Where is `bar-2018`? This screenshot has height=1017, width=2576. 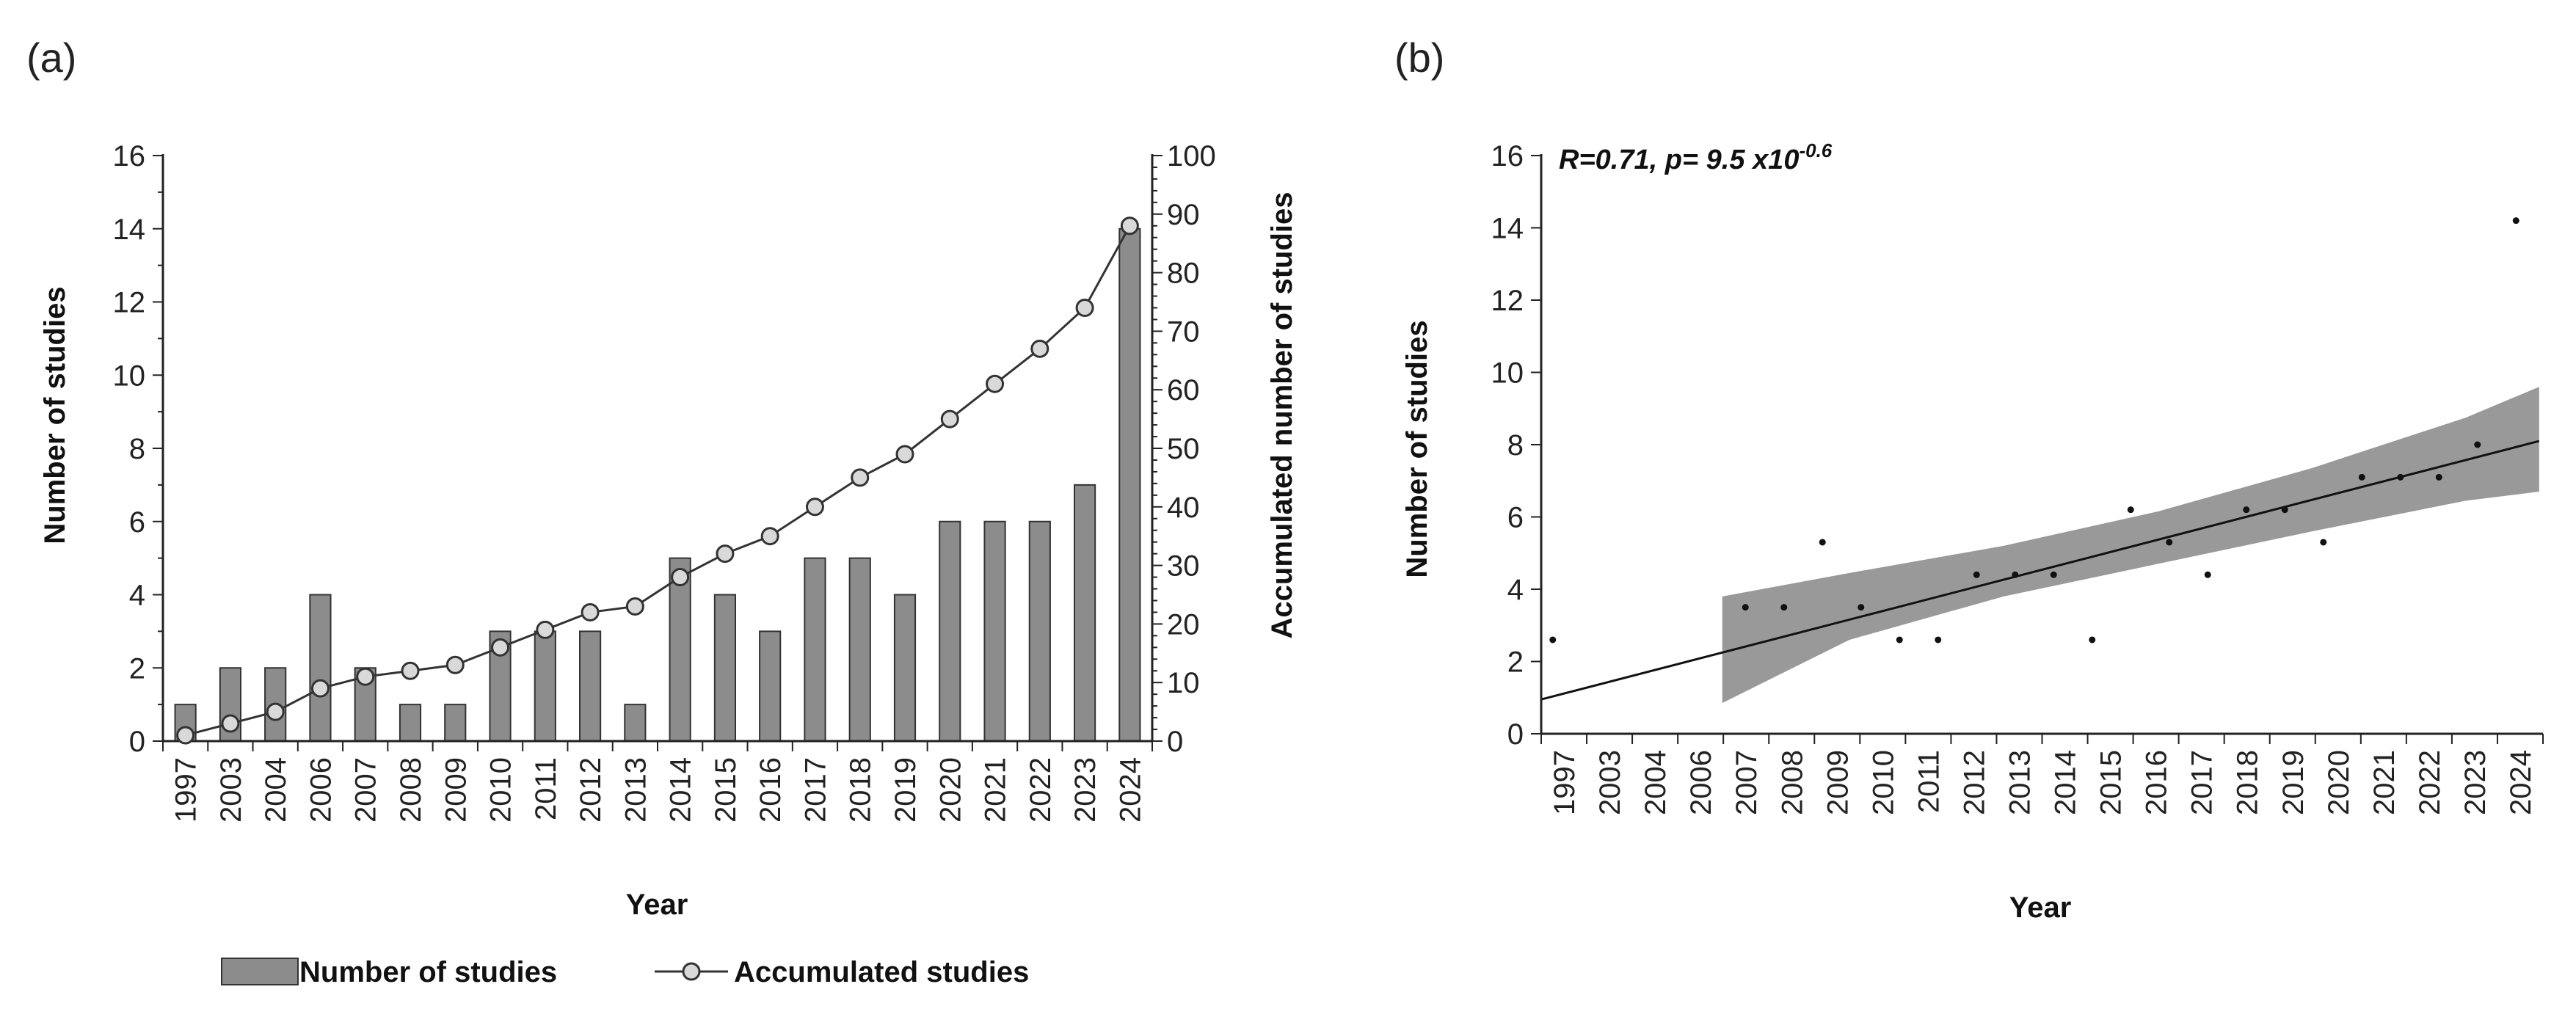
bar-2018 is located at coordinates (859, 649).